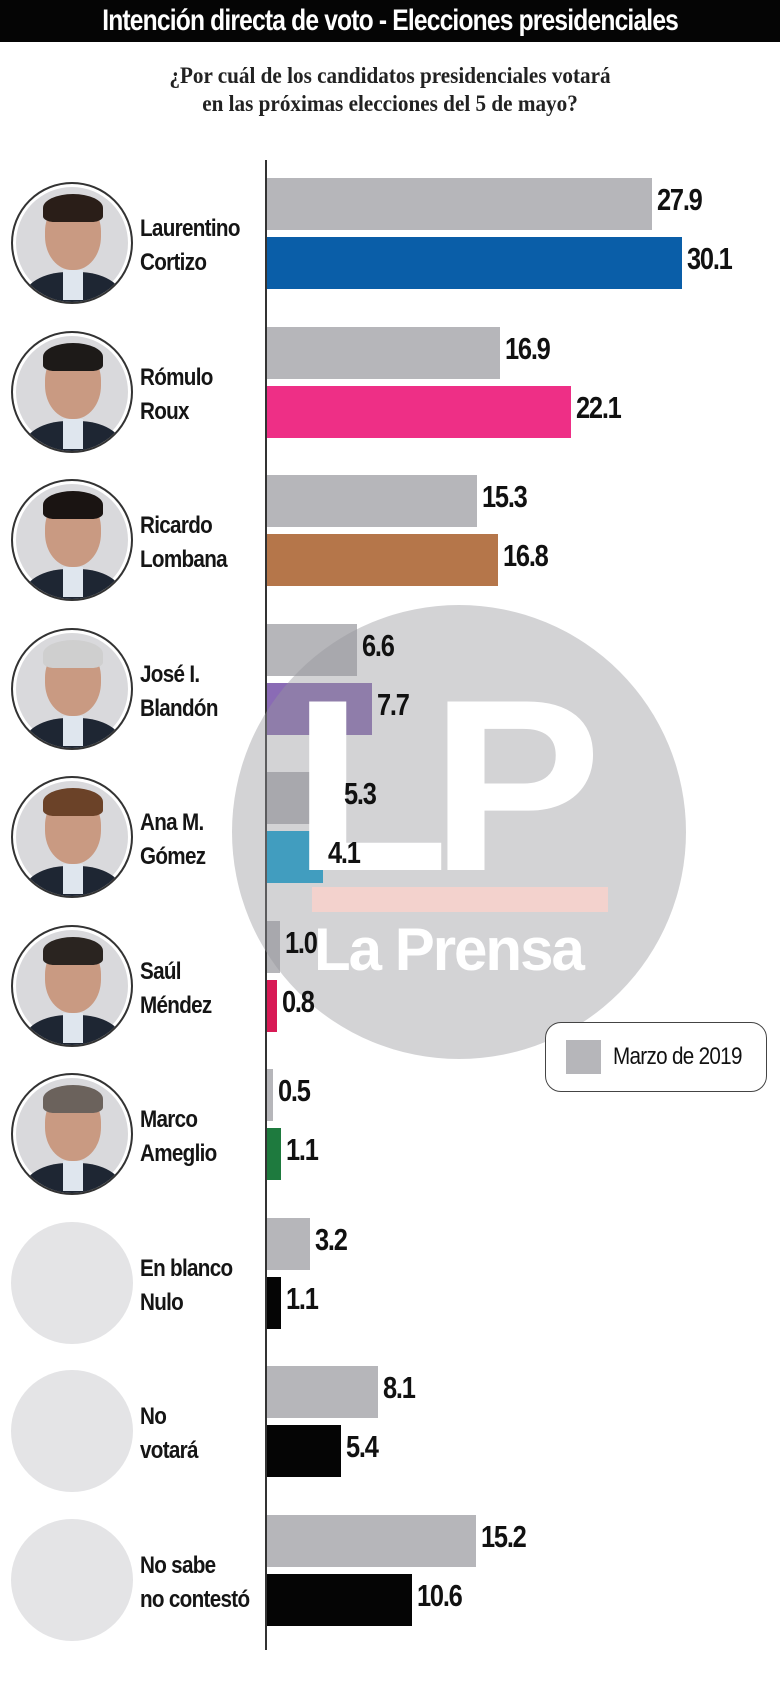 The image size is (780, 1685). What do you see at coordinates (190, 228) in the screenshot?
I see `row-label-line-1: Laurentino` at bounding box center [190, 228].